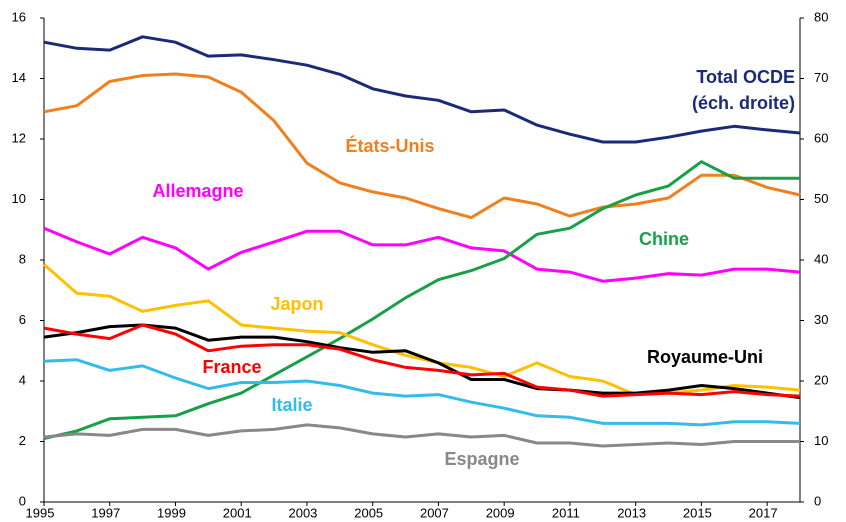 The width and height of the screenshot is (846, 522). What do you see at coordinates (821, 319) in the screenshot?
I see `y2-tick-label: 30` at bounding box center [821, 319].